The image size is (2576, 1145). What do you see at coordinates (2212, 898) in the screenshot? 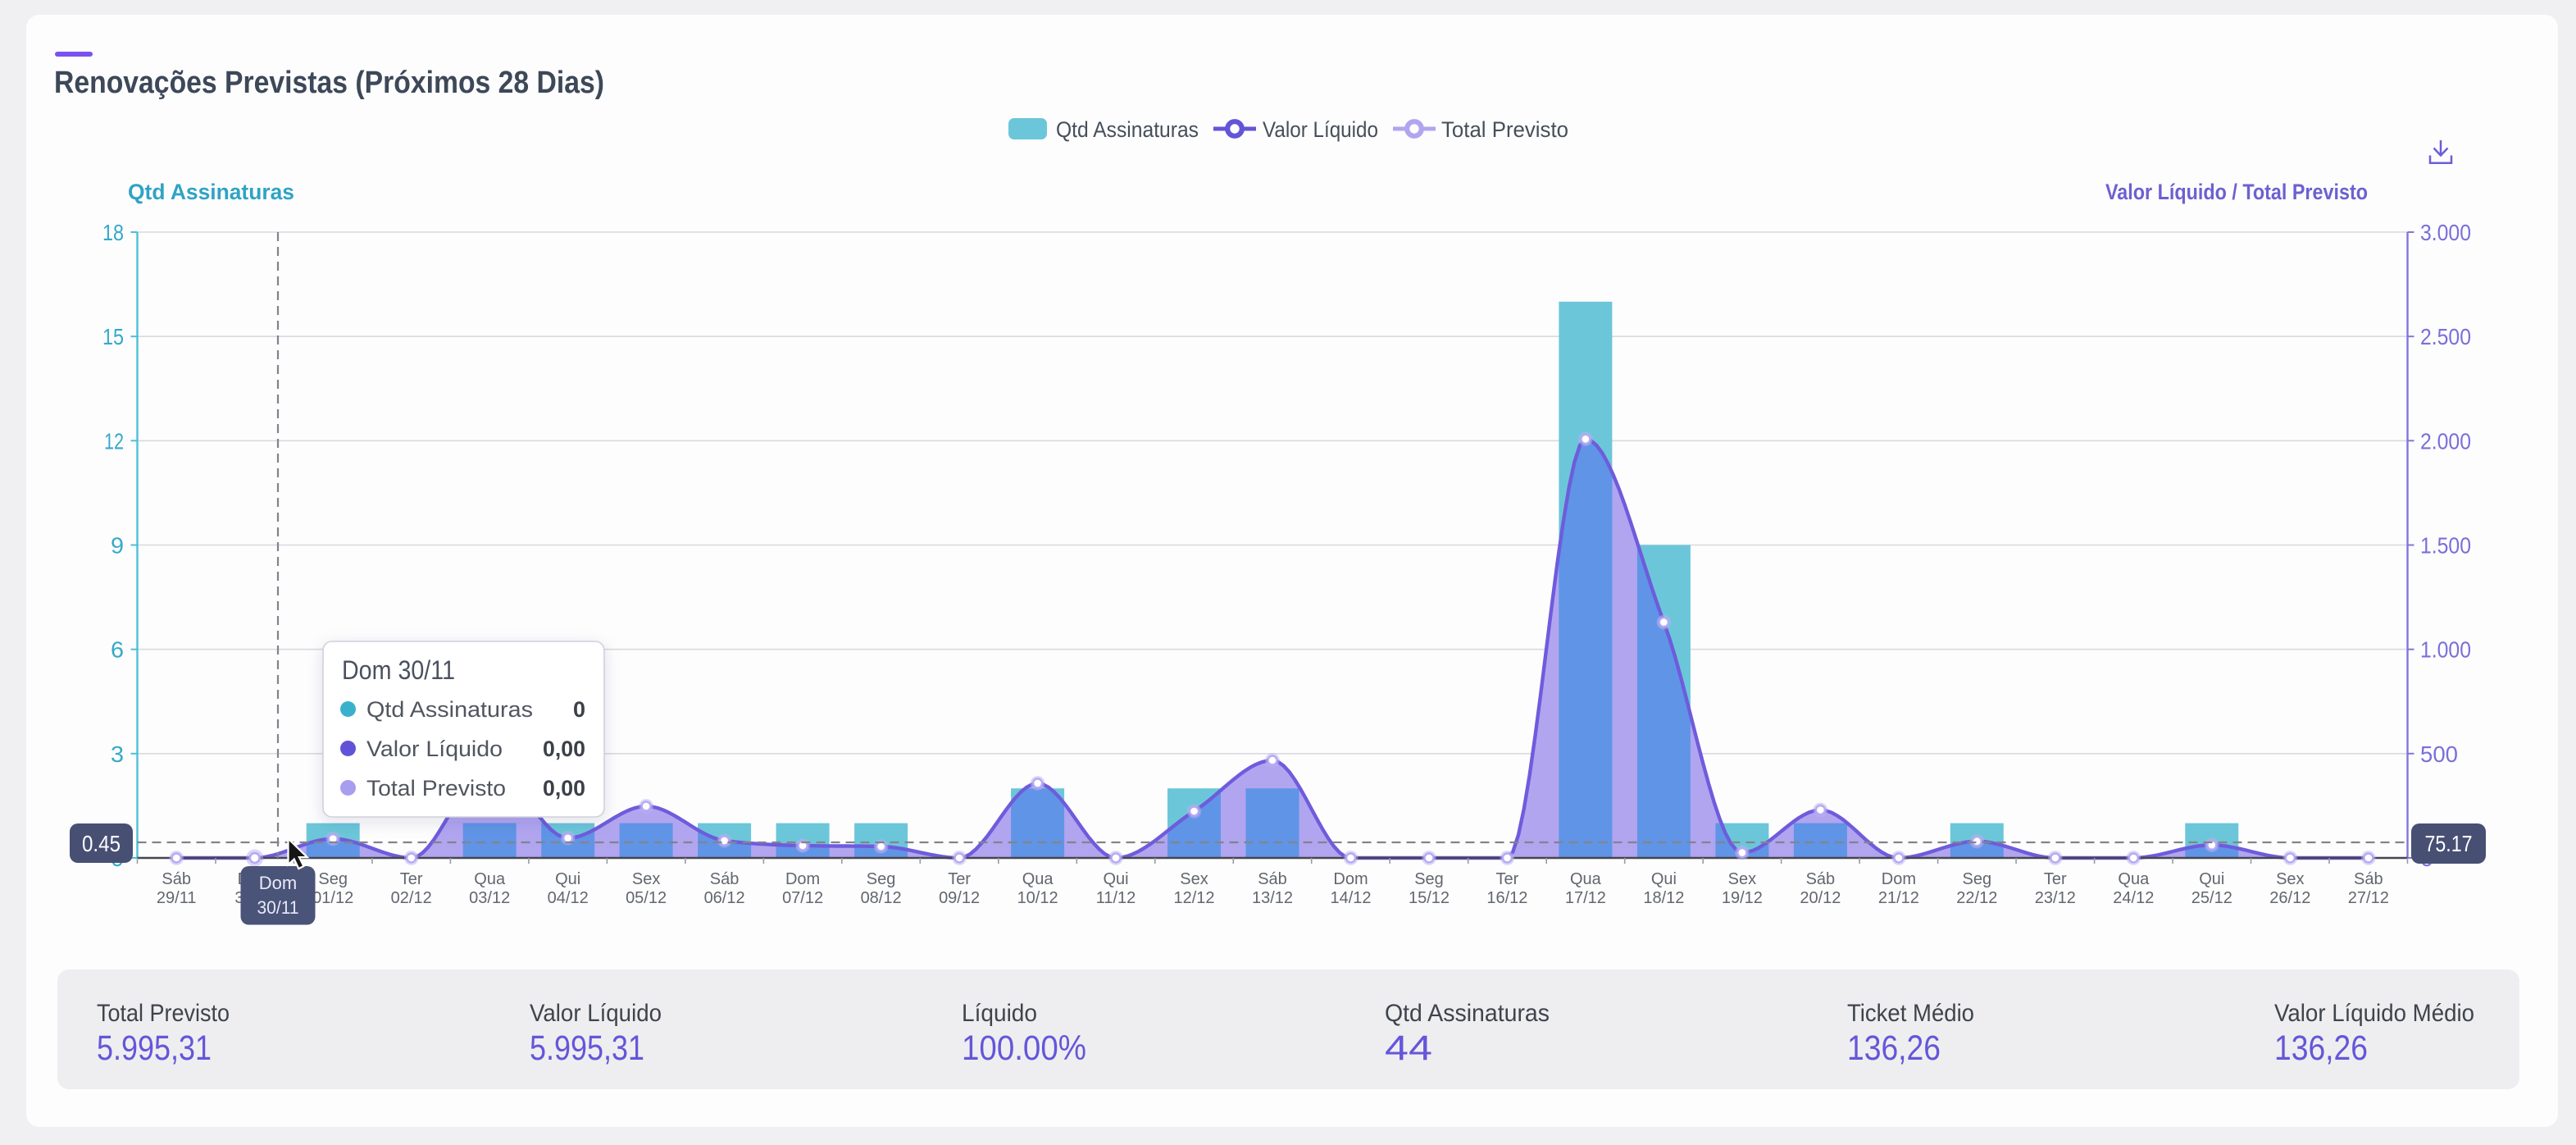
I see `svg-text: 25/12` at bounding box center [2212, 898].